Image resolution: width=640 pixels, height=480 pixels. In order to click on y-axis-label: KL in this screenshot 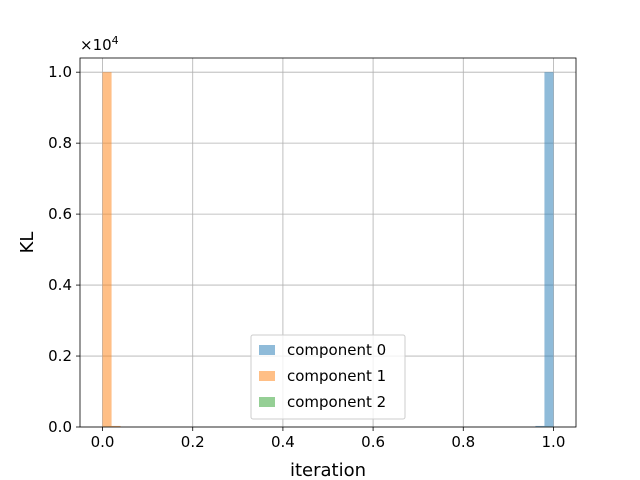, I will do `click(27, 243)`.